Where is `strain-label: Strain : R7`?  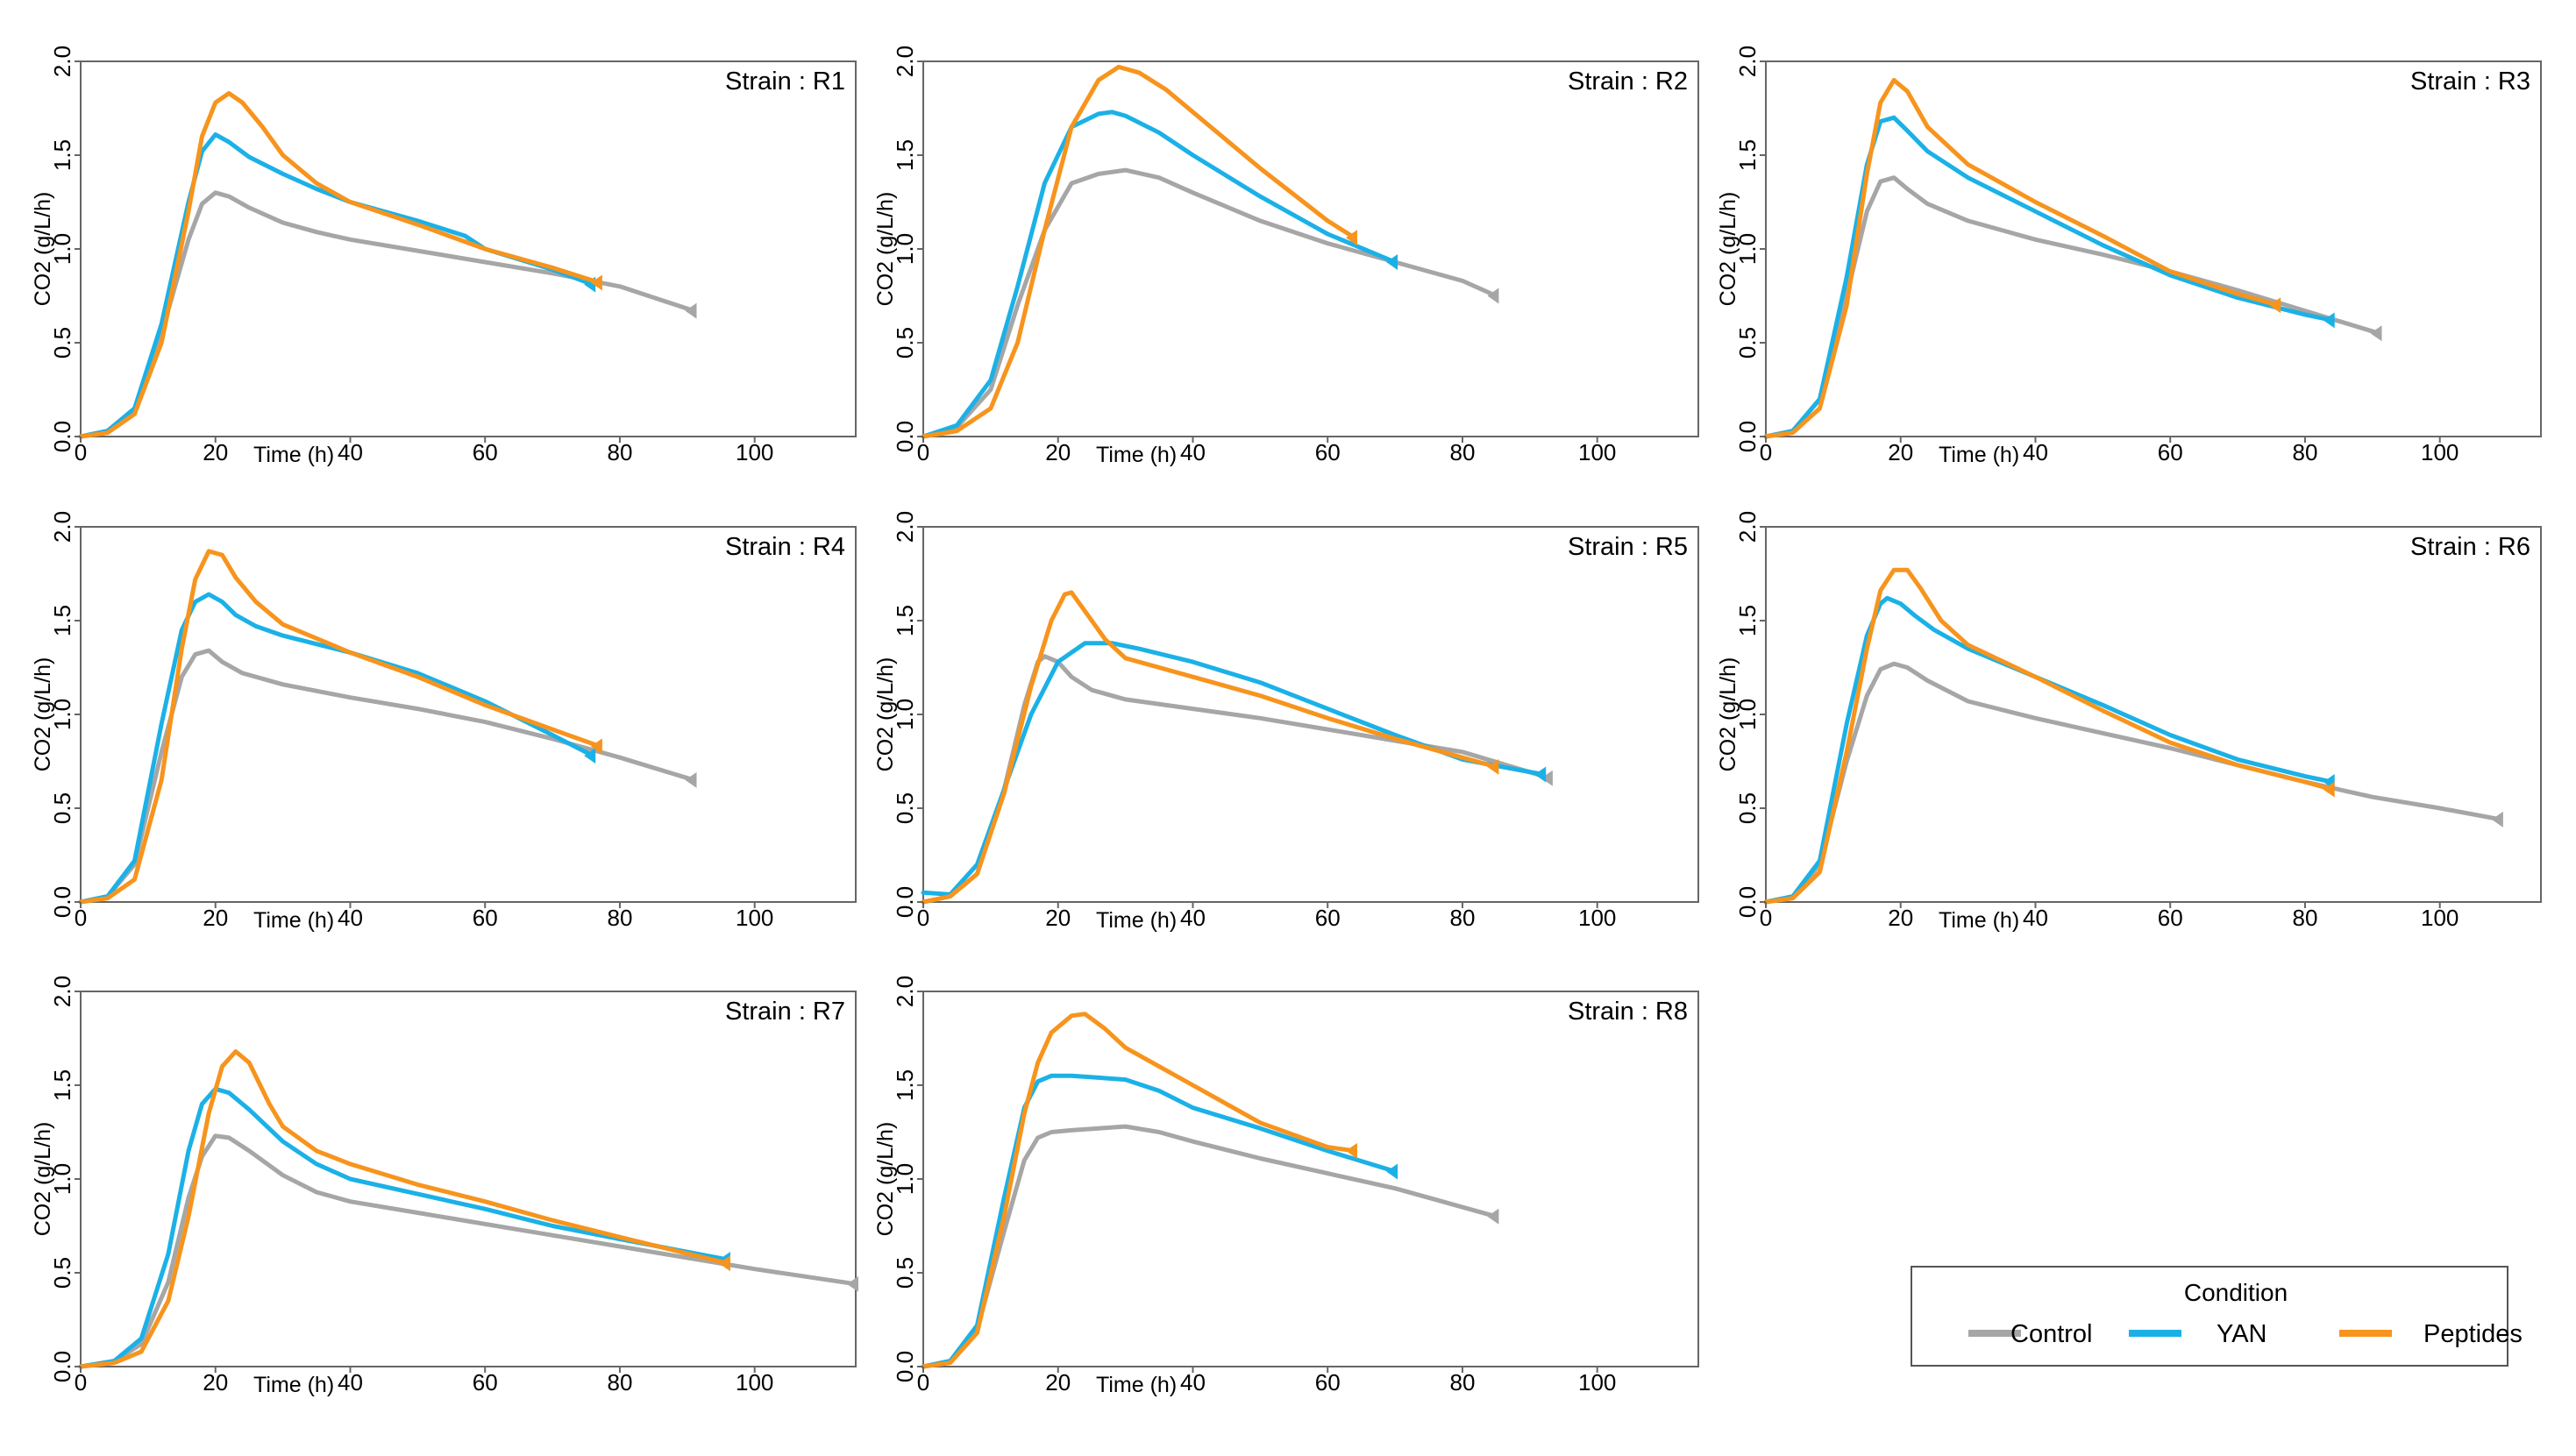 strain-label: Strain : R7 is located at coordinates (785, 1012).